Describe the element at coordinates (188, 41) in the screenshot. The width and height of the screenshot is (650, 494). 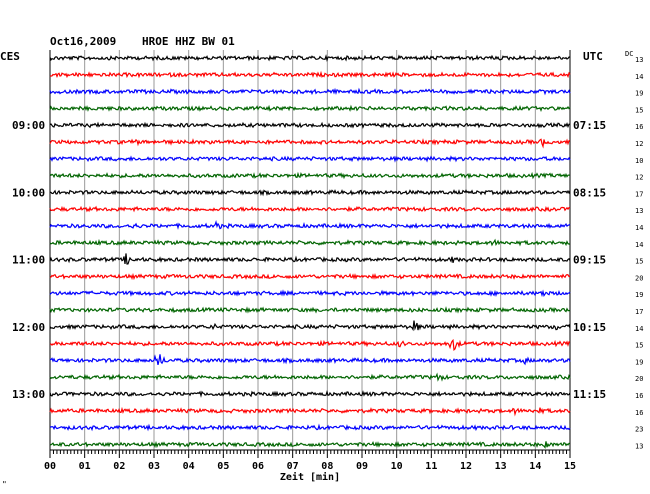
I see `header-station: HROE HHZ BW 01` at that location.